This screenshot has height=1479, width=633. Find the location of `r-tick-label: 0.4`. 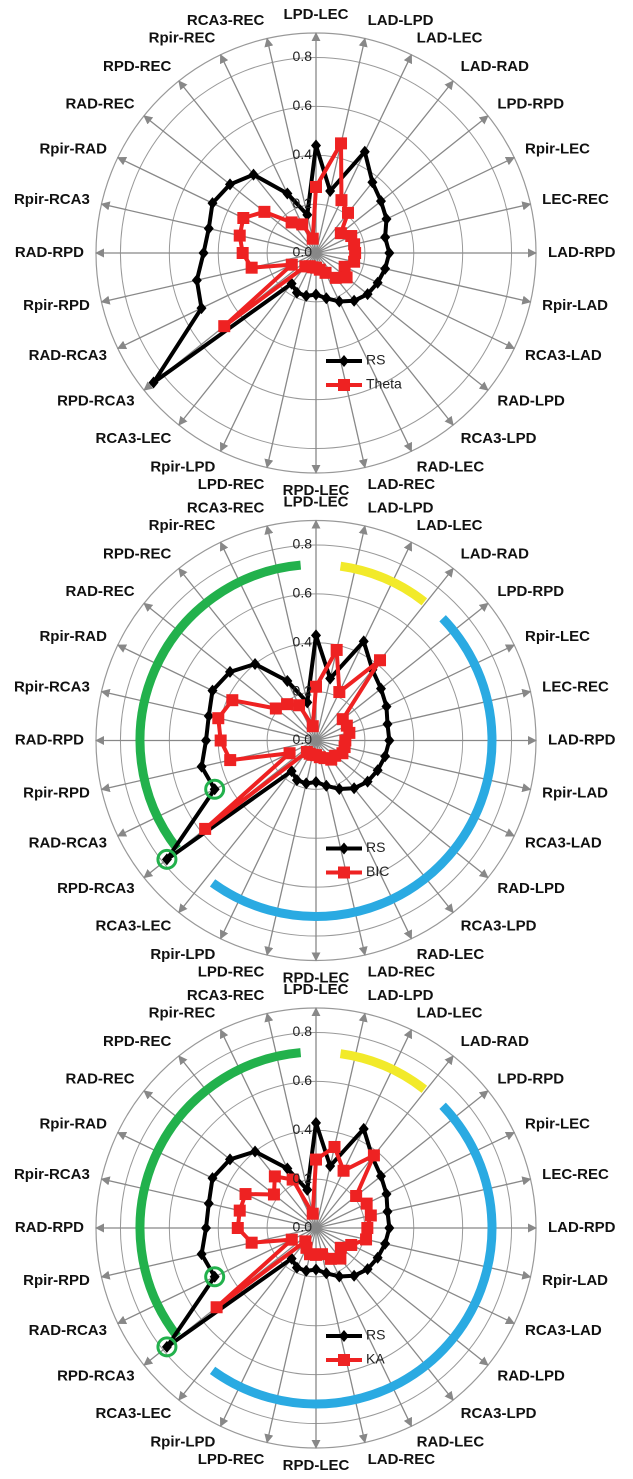

r-tick-label: 0.4 is located at coordinates (303, 1129).